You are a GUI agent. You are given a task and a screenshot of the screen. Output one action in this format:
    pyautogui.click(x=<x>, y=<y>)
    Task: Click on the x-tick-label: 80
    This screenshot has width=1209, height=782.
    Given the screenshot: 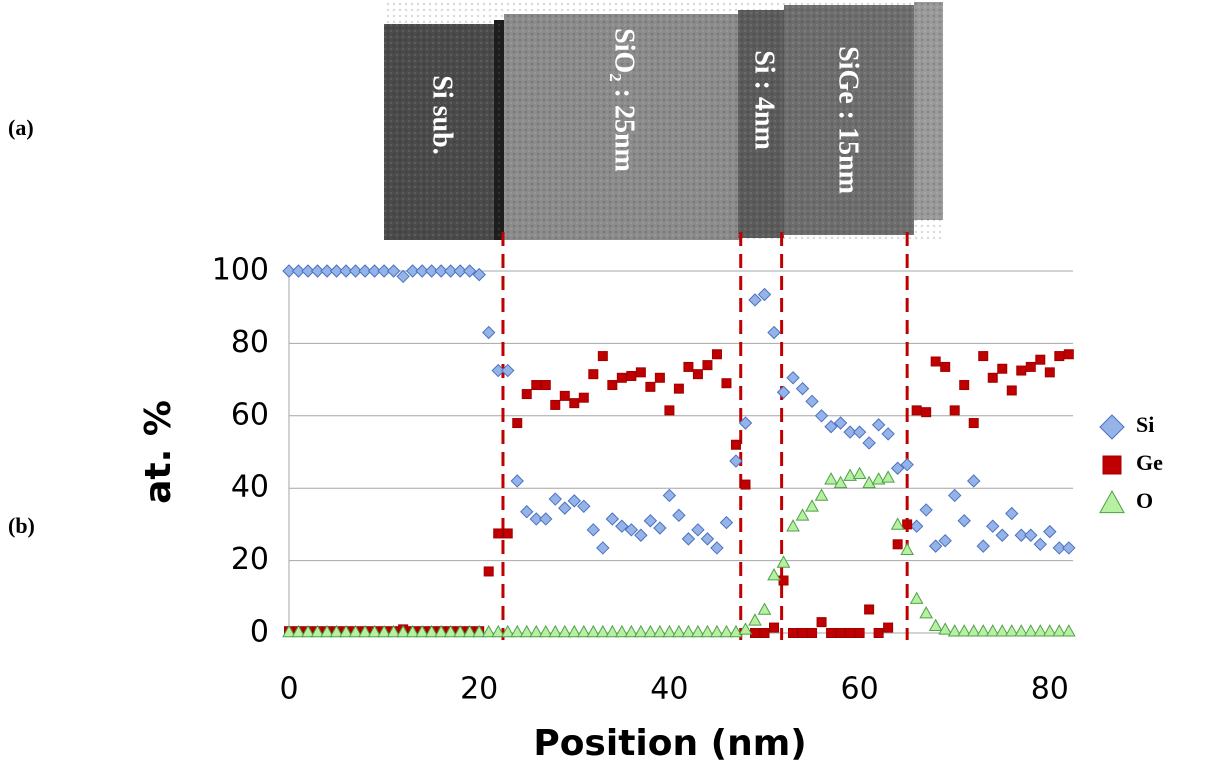 What is the action you would take?
    pyautogui.click(x=1050, y=689)
    